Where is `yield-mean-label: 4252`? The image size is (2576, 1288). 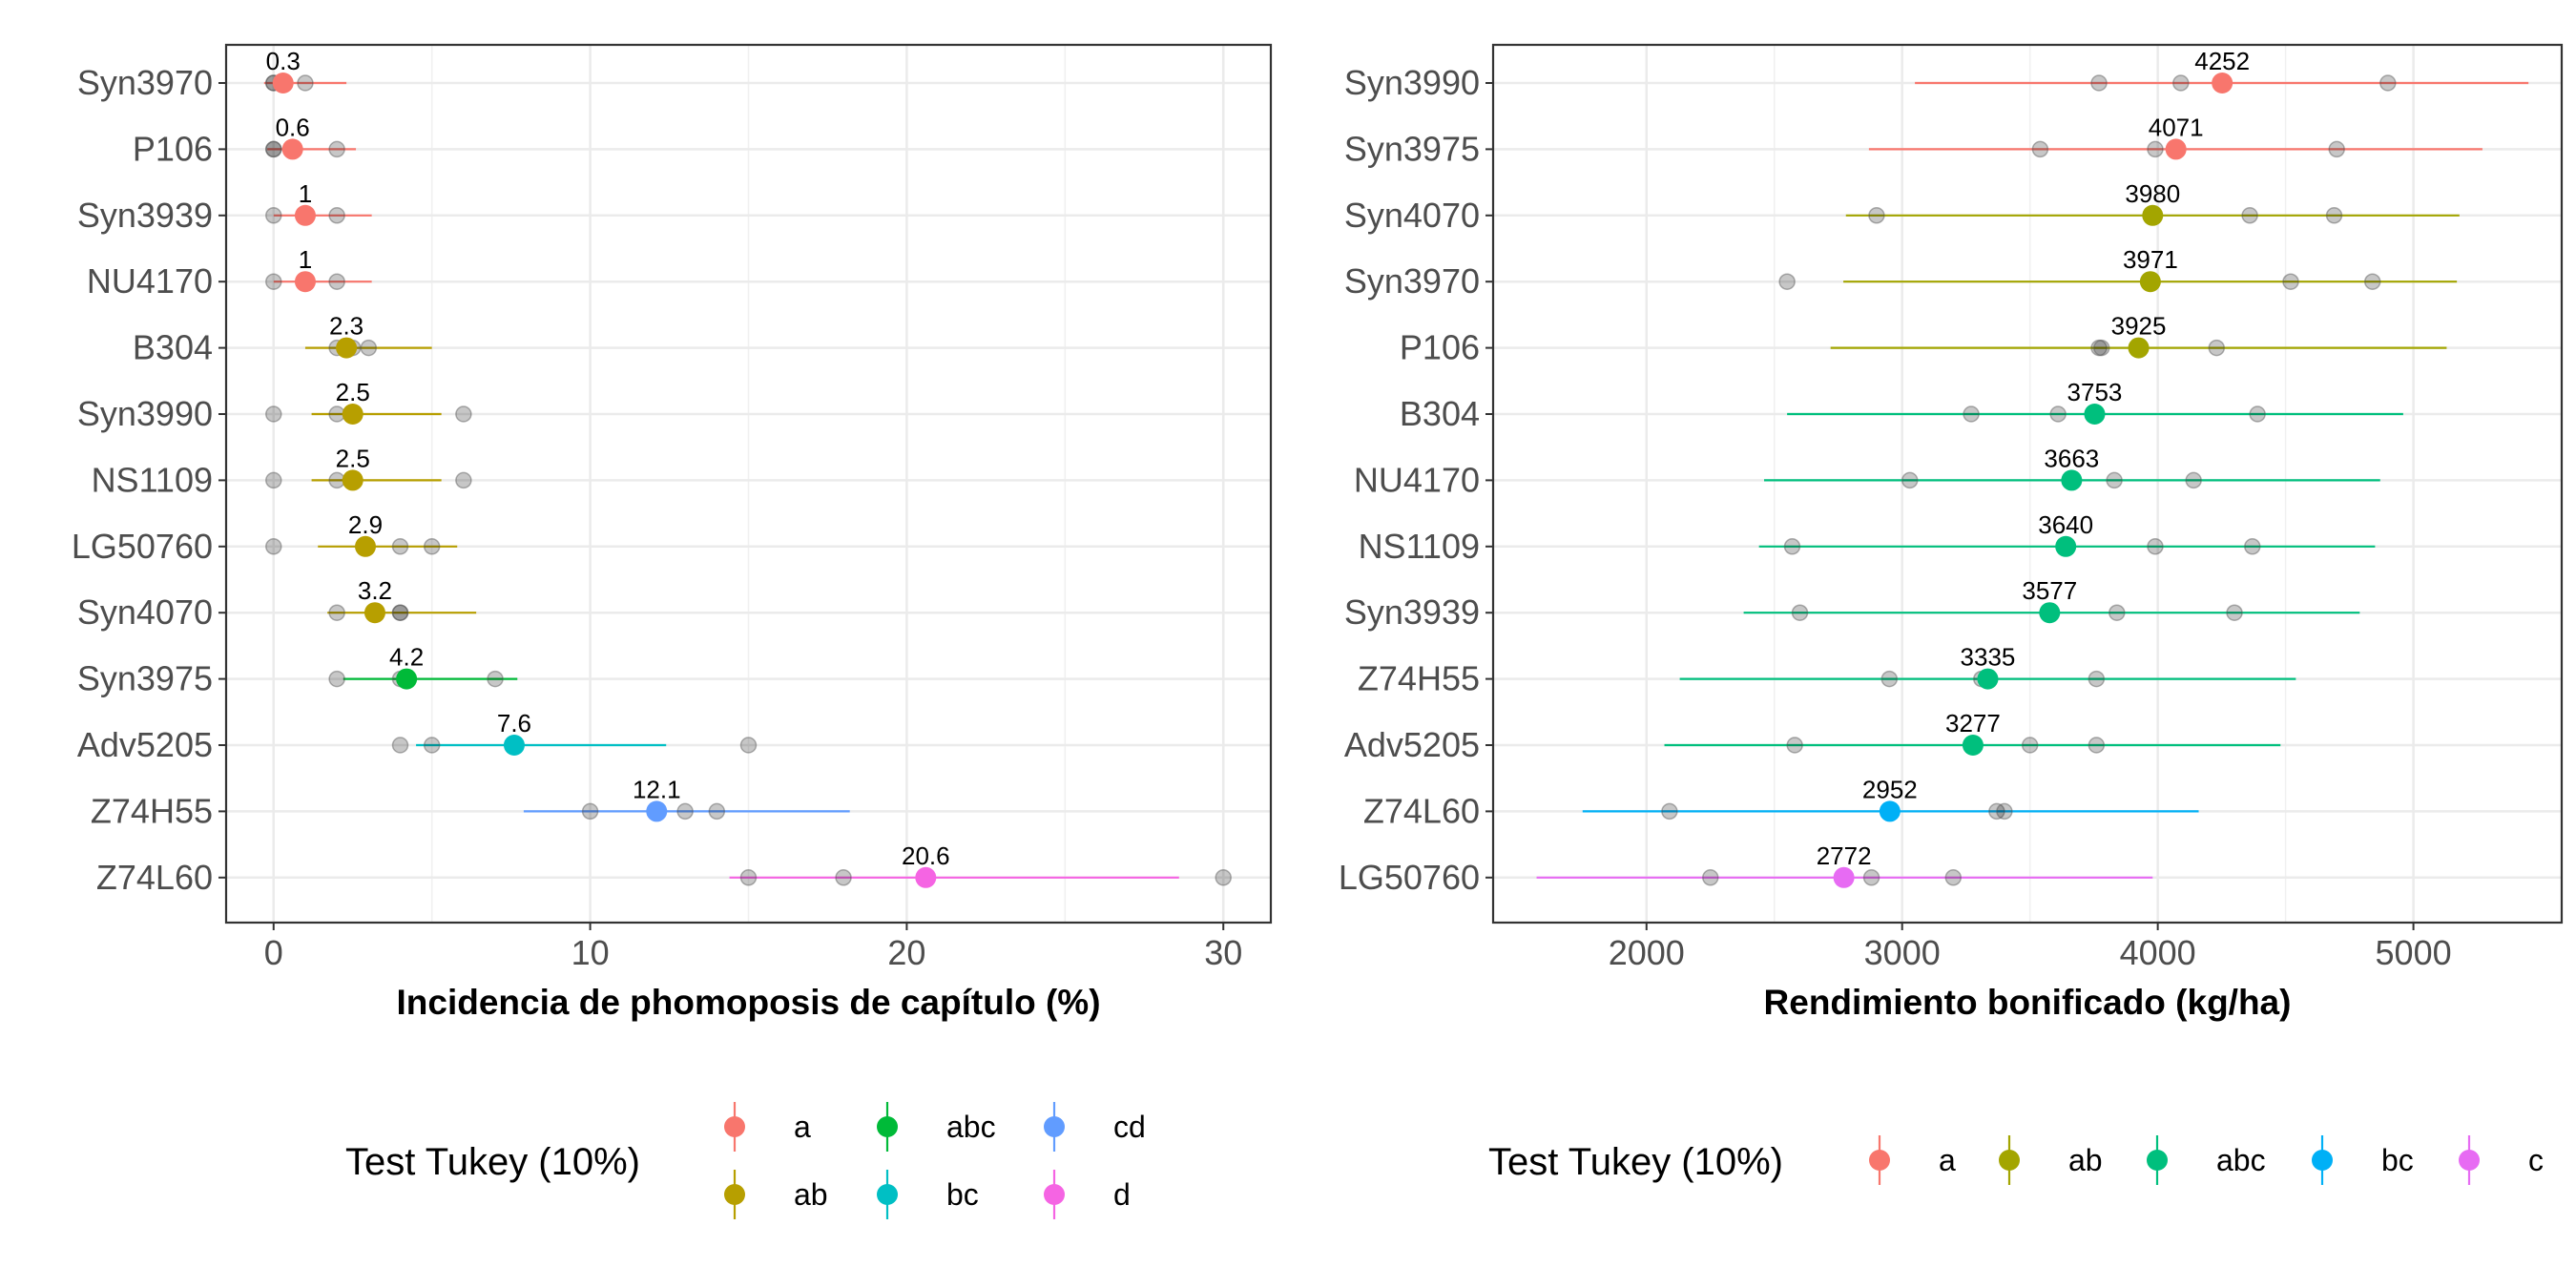 yield-mean-label: 4252 is located at coordinates (2222, 61).